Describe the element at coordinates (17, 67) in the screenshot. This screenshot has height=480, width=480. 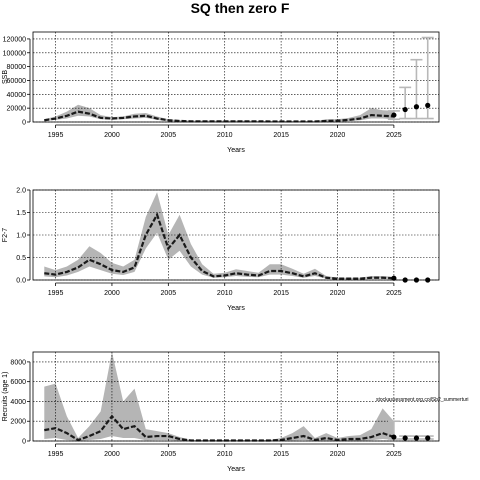
I see `y-tick-label: 80000` at that location.